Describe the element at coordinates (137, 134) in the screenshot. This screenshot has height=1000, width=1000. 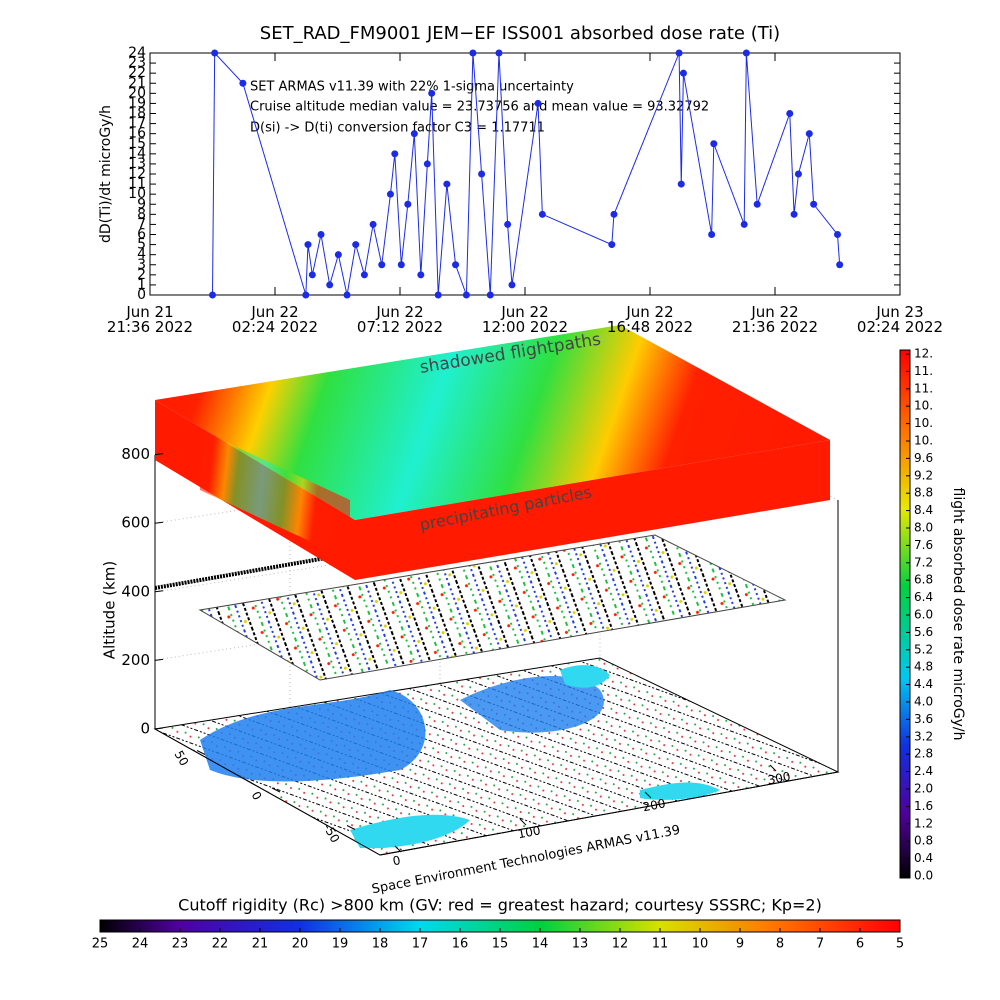
I see `y-tick-label: 16` at that location.